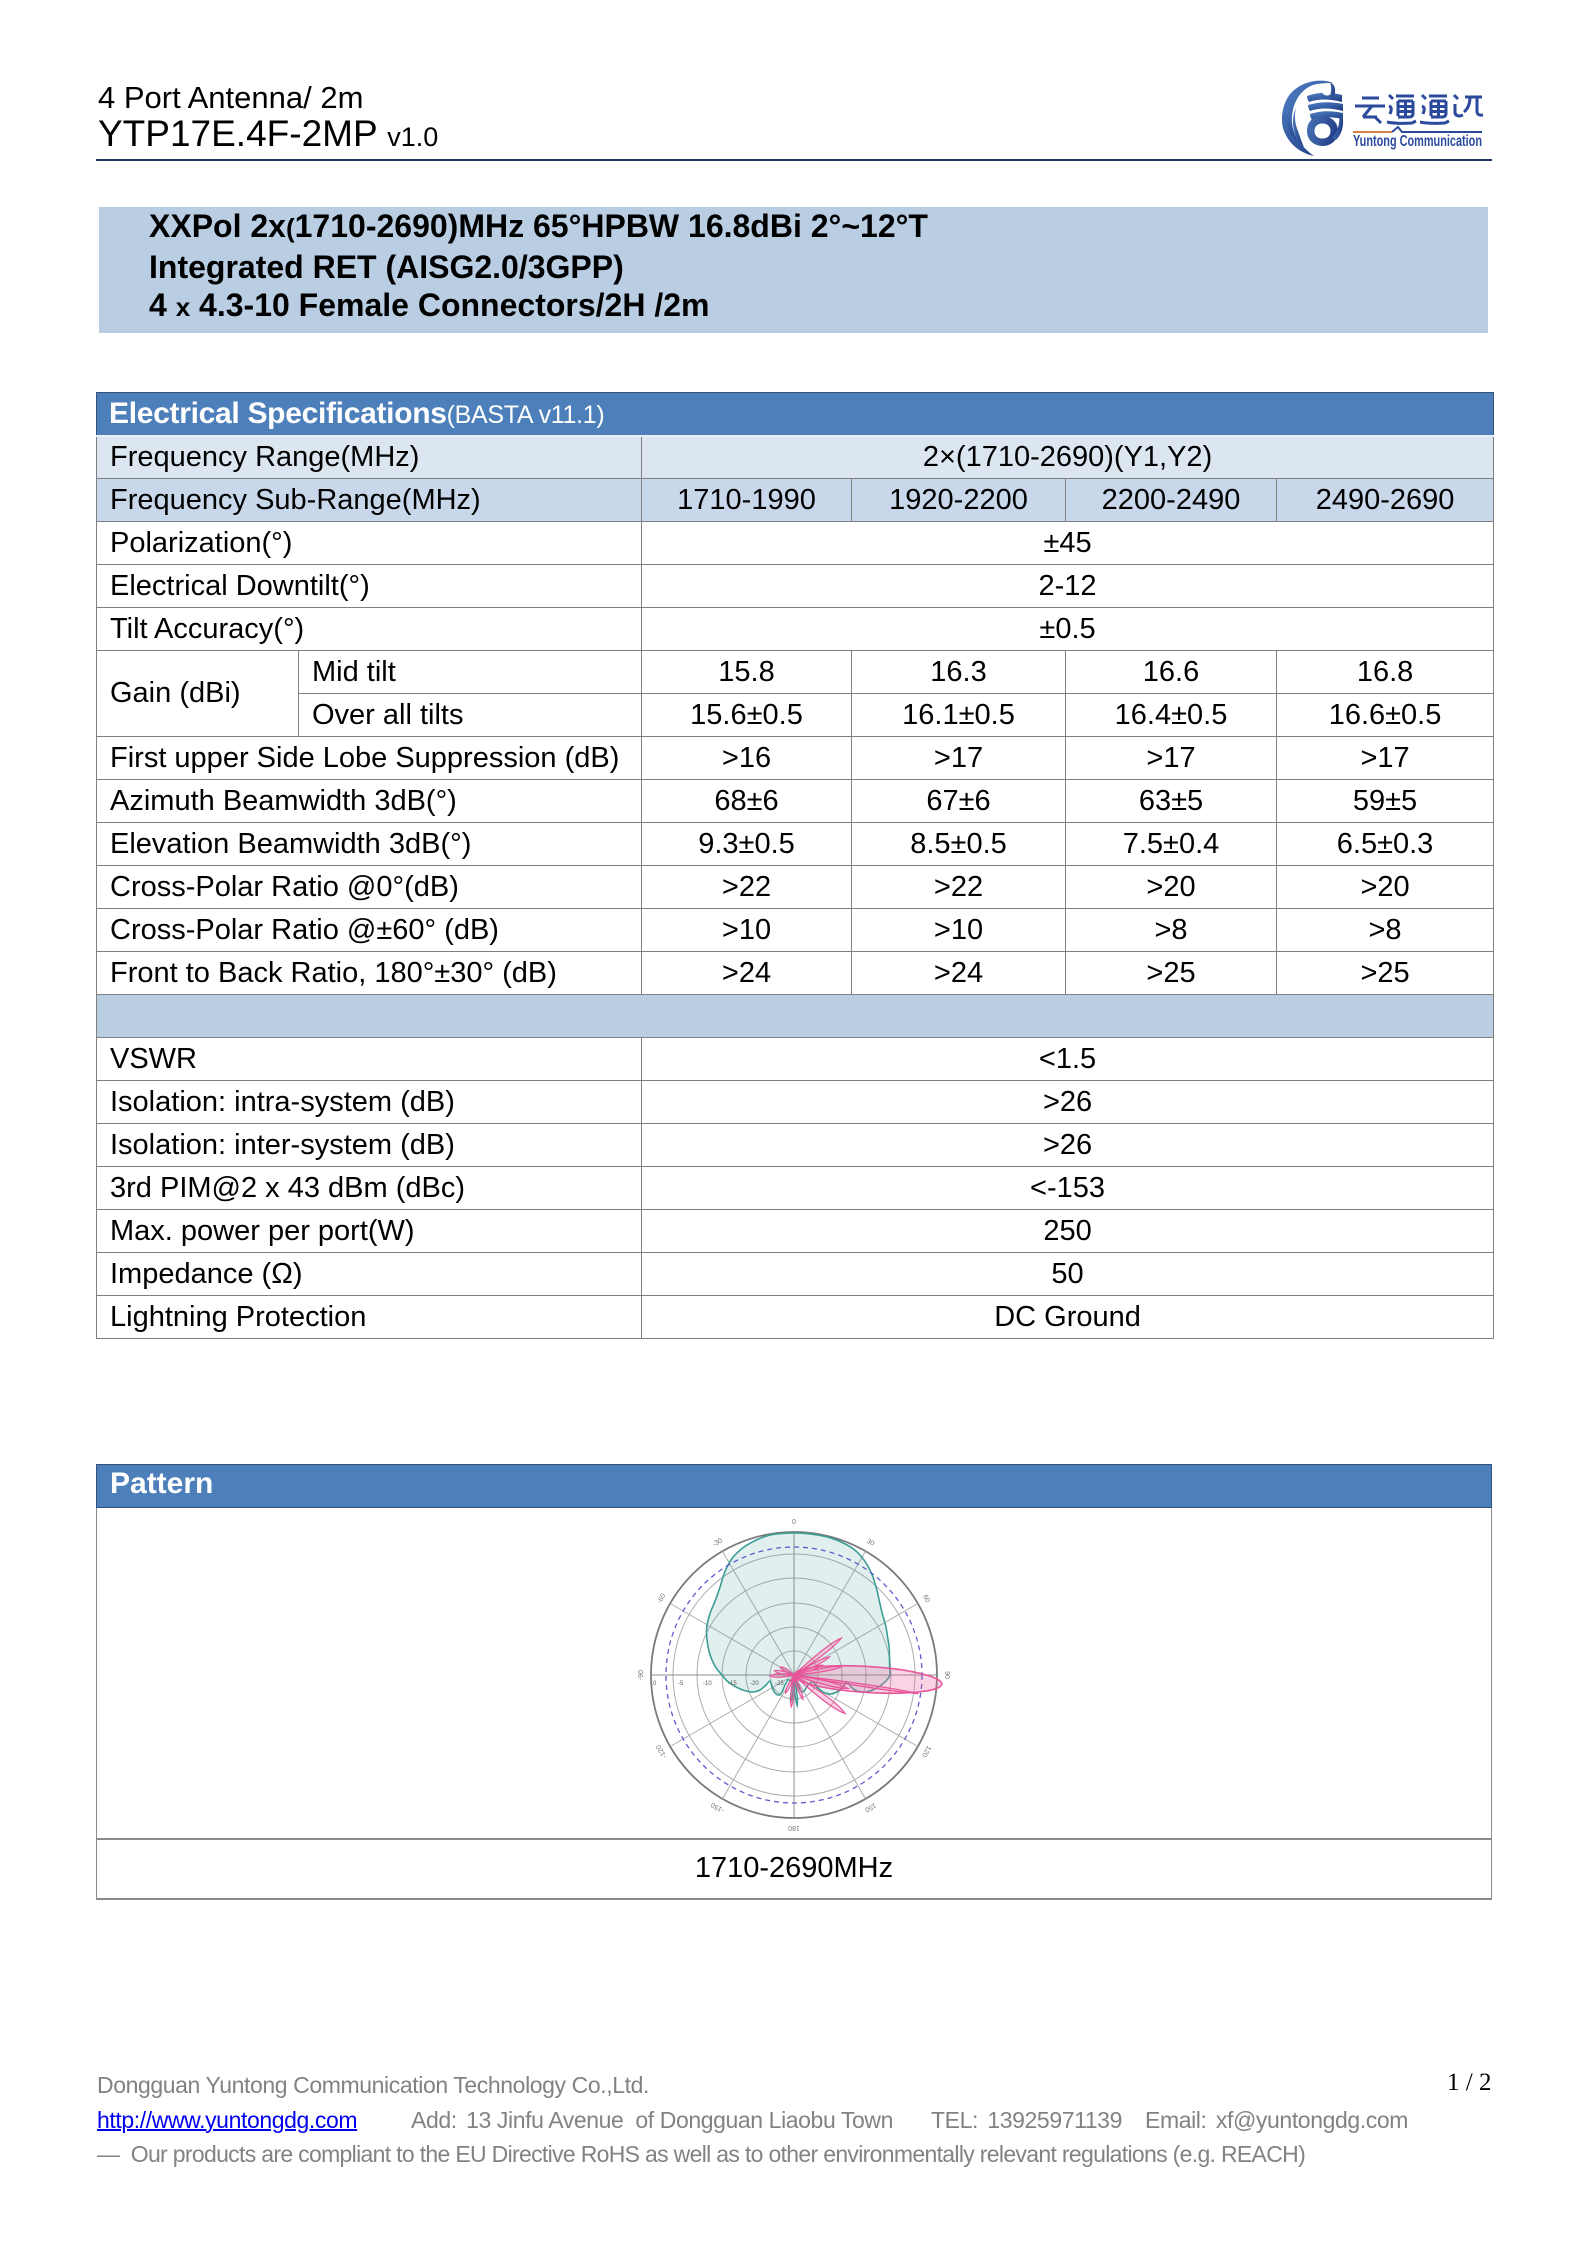 The height and width of the screenshot is (2245, 1587). What do you see at coordinates (718, 1807) in the screenshot?
I see `svg-text: -150` at bounding box center [718, 1807].